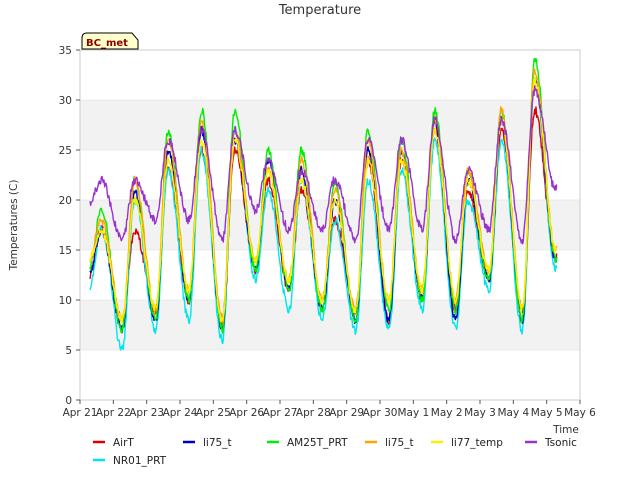  Describe the element at coordinates (65, 151) in the screenshot. I see `y-tick-label: 25` at that location.